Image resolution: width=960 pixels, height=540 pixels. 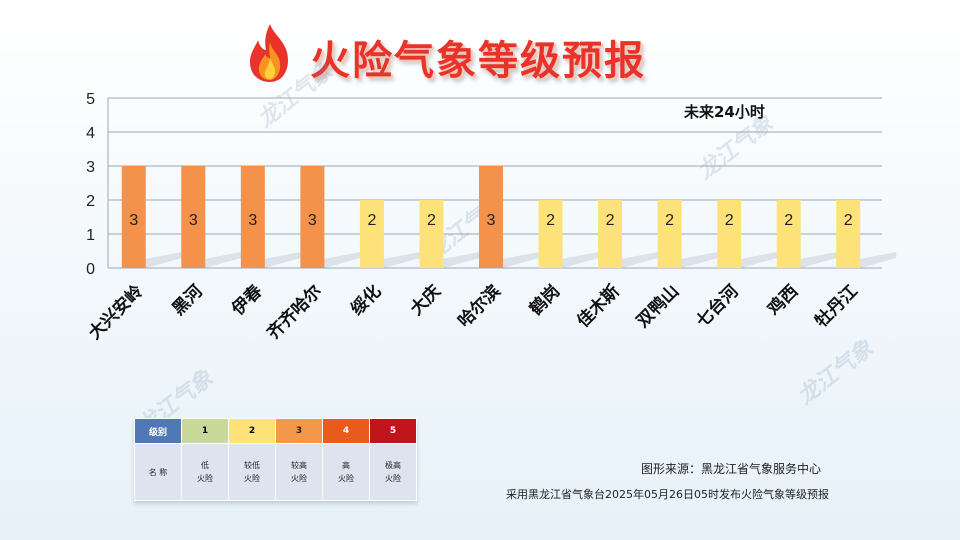 What do you see at coordinates (393, 431) in the screenshot?
I see `legend-level: 5` at bounding box center [393, 431].